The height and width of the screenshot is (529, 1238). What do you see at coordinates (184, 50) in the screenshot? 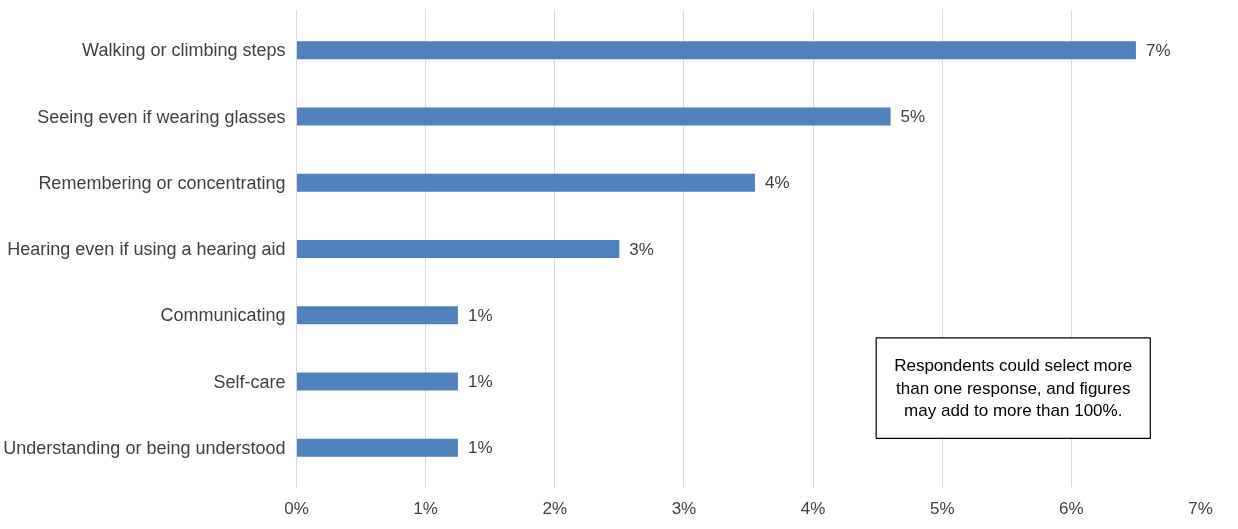
I see `y-tick-label: Walking or climbing steps` at bounding box center [184, 50].